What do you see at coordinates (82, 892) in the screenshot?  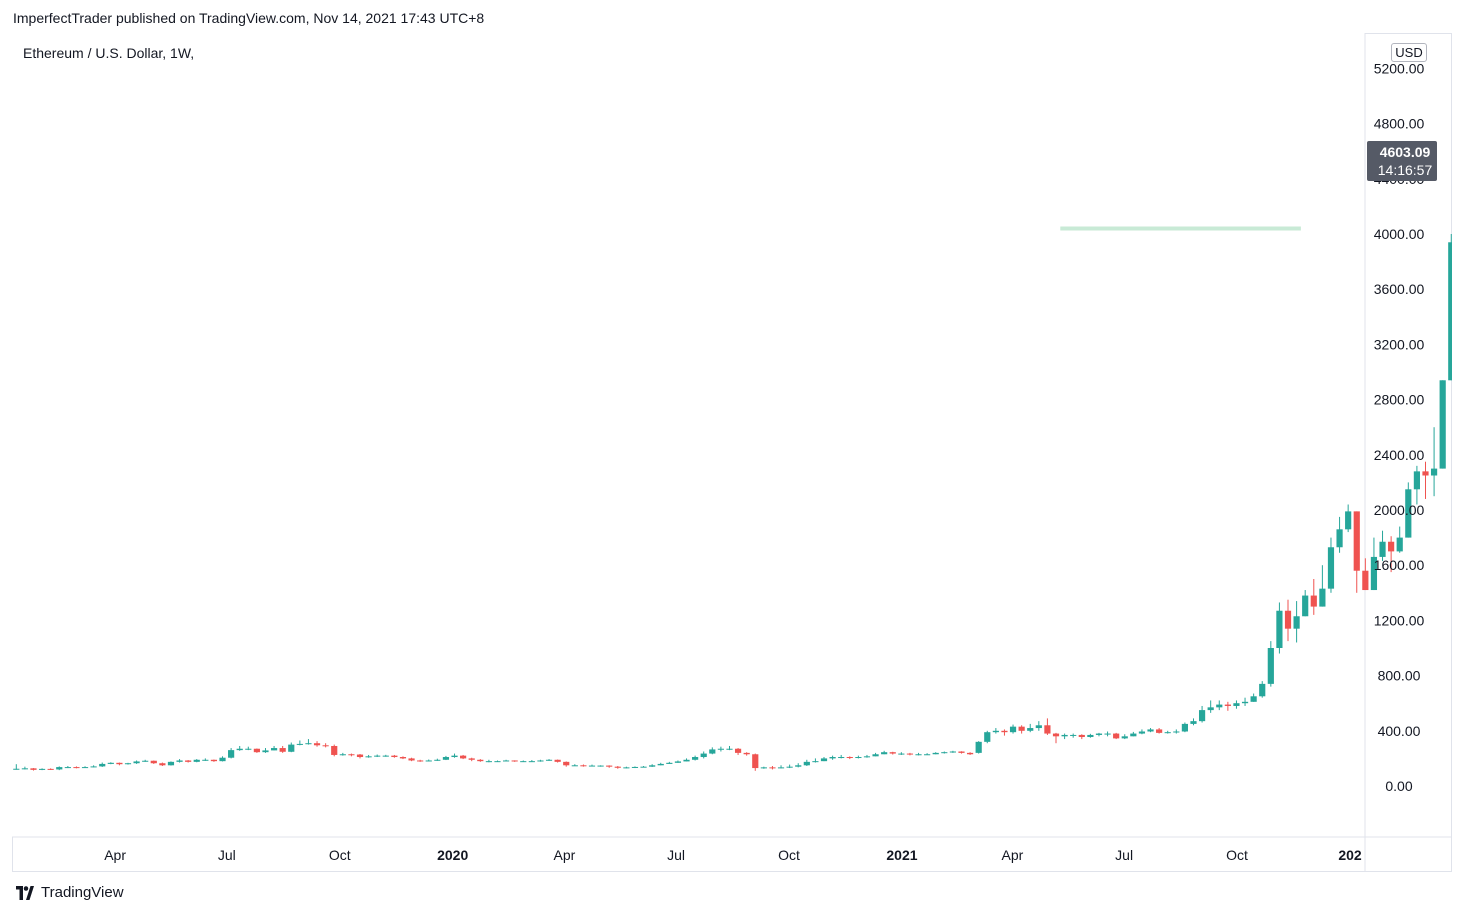 I see `brand-name: TradingView` at bounding box center [82, 892].